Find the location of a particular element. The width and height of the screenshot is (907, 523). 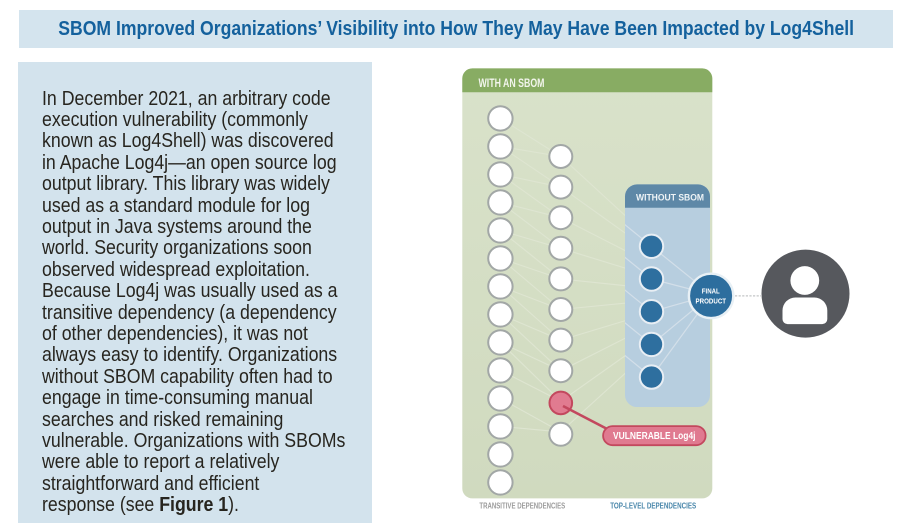

svg-text: FINAL is located at coordinates (711, 291).